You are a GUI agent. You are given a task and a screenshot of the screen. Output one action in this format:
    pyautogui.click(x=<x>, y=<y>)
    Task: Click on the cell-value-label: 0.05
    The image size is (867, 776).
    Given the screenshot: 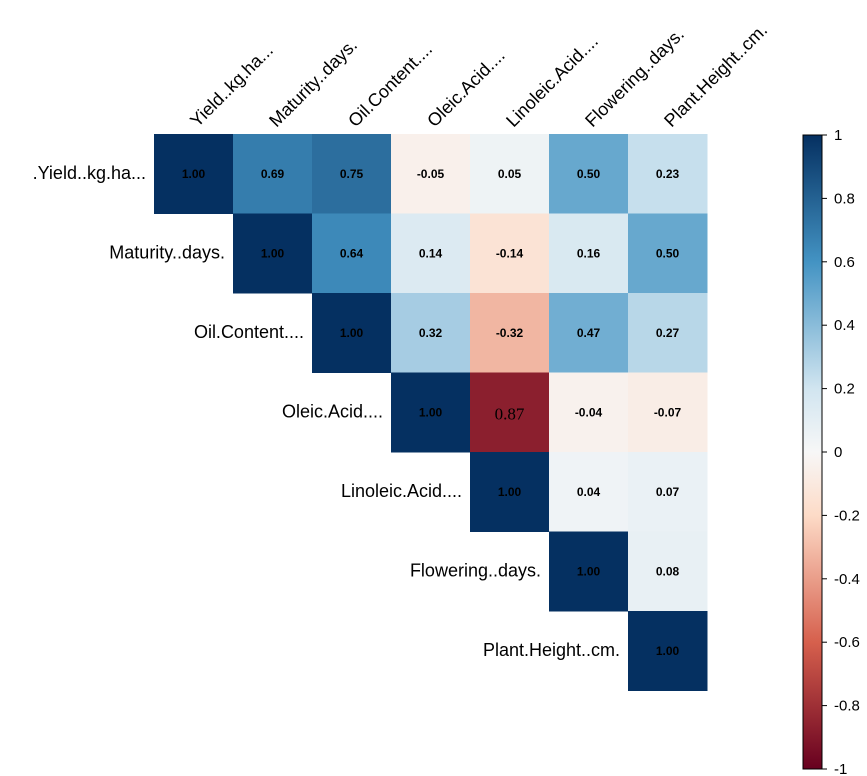 What is the action you would take?
    pyautogui.click(x=510, y=174)
    